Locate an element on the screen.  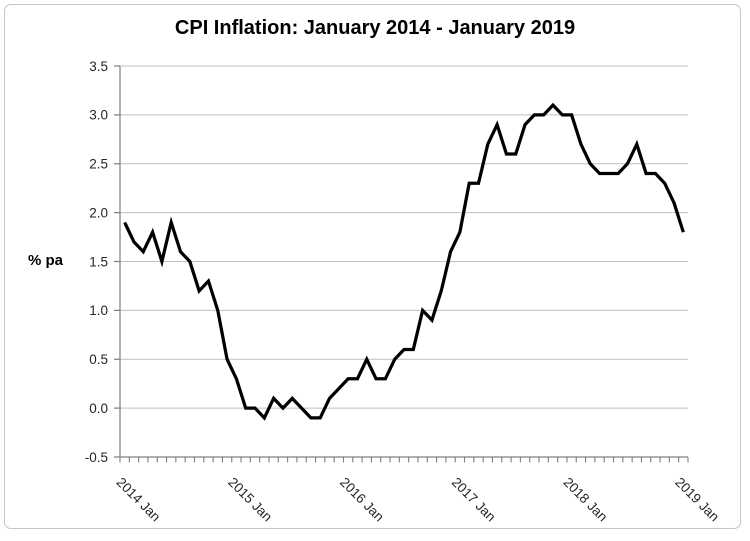
y-axis-tick-label: 2.5 is located at coordinates (98, 164).